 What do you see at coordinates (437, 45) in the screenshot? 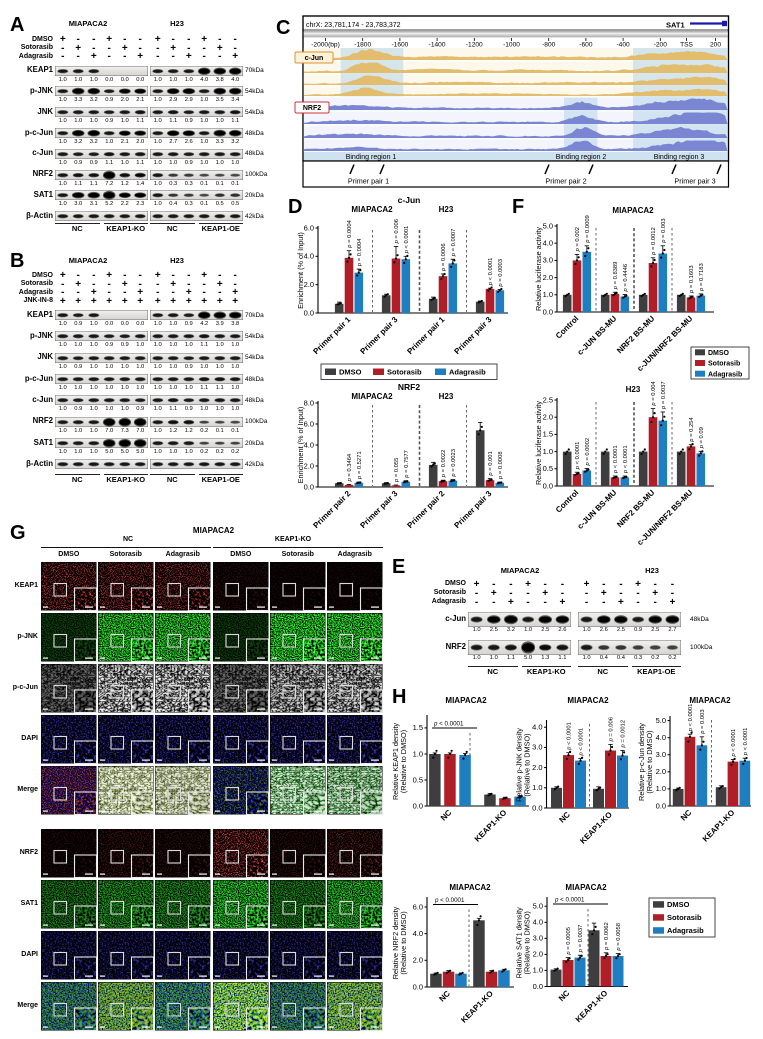
I see `svg-text: -1400` at bounding box center [437, 45].